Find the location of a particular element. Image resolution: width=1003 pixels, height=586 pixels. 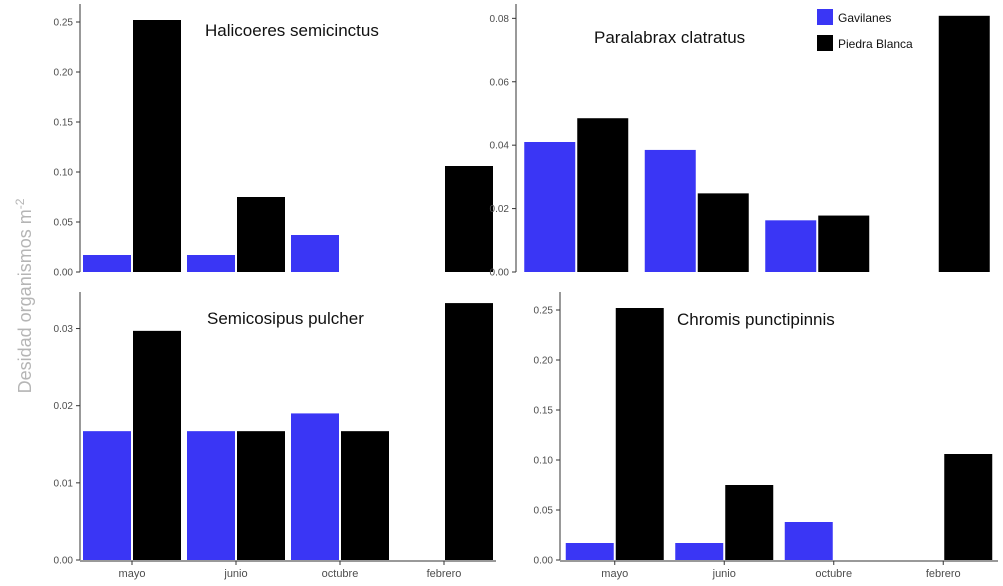

legend-swatch-gavilanes is located at coordinates (825, 17).